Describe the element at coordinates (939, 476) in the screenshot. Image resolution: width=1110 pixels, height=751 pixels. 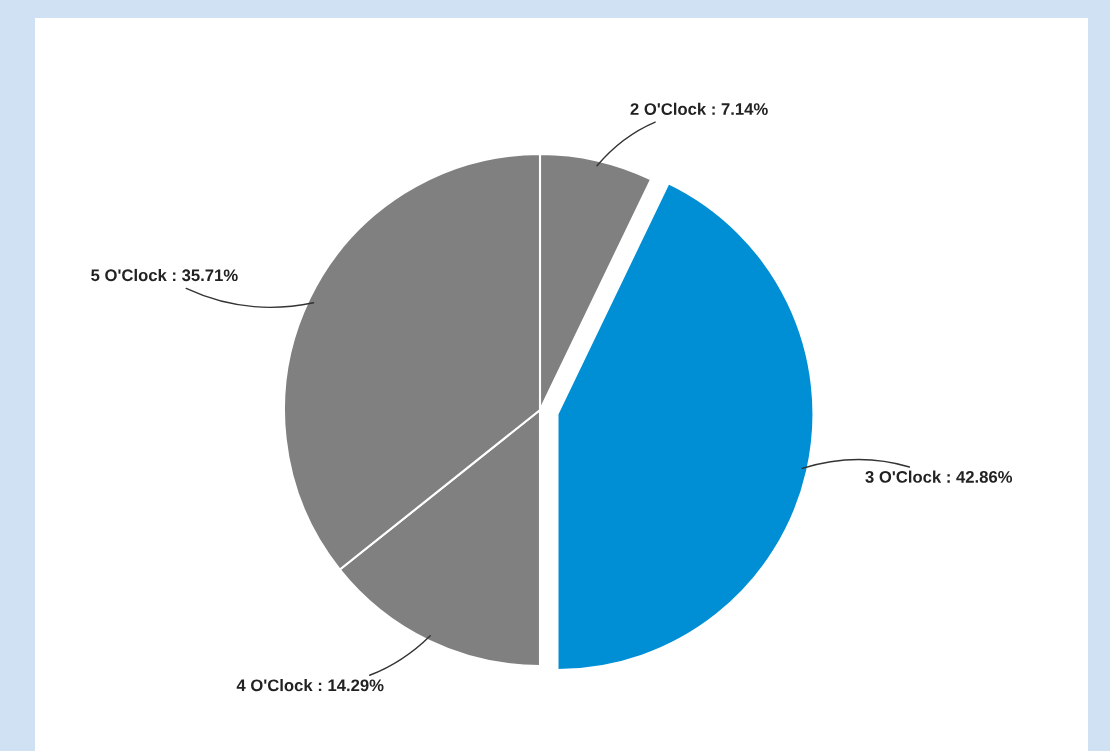
I see `slice-label: 3 O'Clock : 42.86%` at that location.